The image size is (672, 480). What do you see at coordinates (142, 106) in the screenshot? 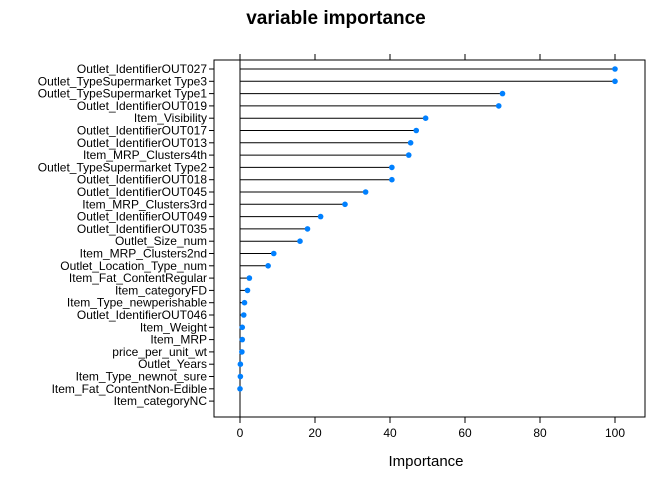
I see `y-tick-label: Outlet_IdentifierOUT019` at bounding box center [142, 106].